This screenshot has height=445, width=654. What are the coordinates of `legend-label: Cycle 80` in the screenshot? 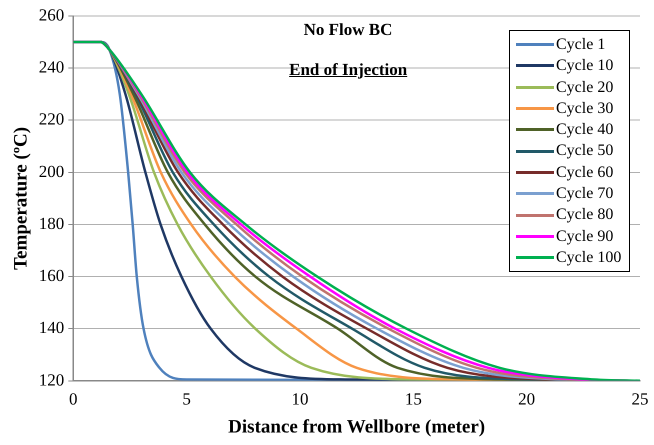 It's located at (585, 215).